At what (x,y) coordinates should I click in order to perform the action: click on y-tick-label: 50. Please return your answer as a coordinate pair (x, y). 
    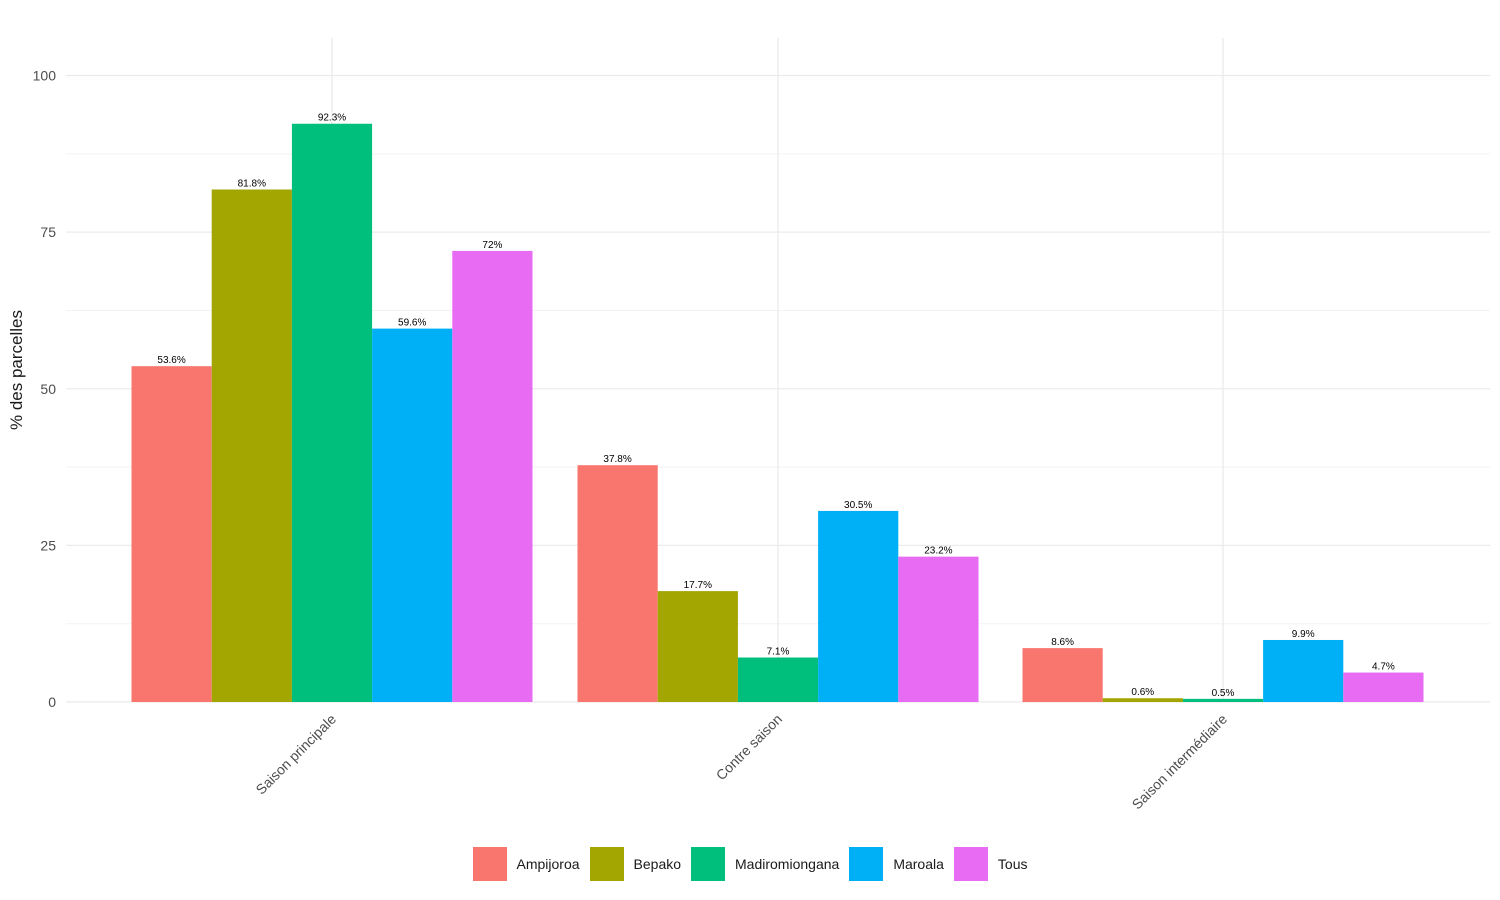
    Looking at the image, I should click on (48, 389).